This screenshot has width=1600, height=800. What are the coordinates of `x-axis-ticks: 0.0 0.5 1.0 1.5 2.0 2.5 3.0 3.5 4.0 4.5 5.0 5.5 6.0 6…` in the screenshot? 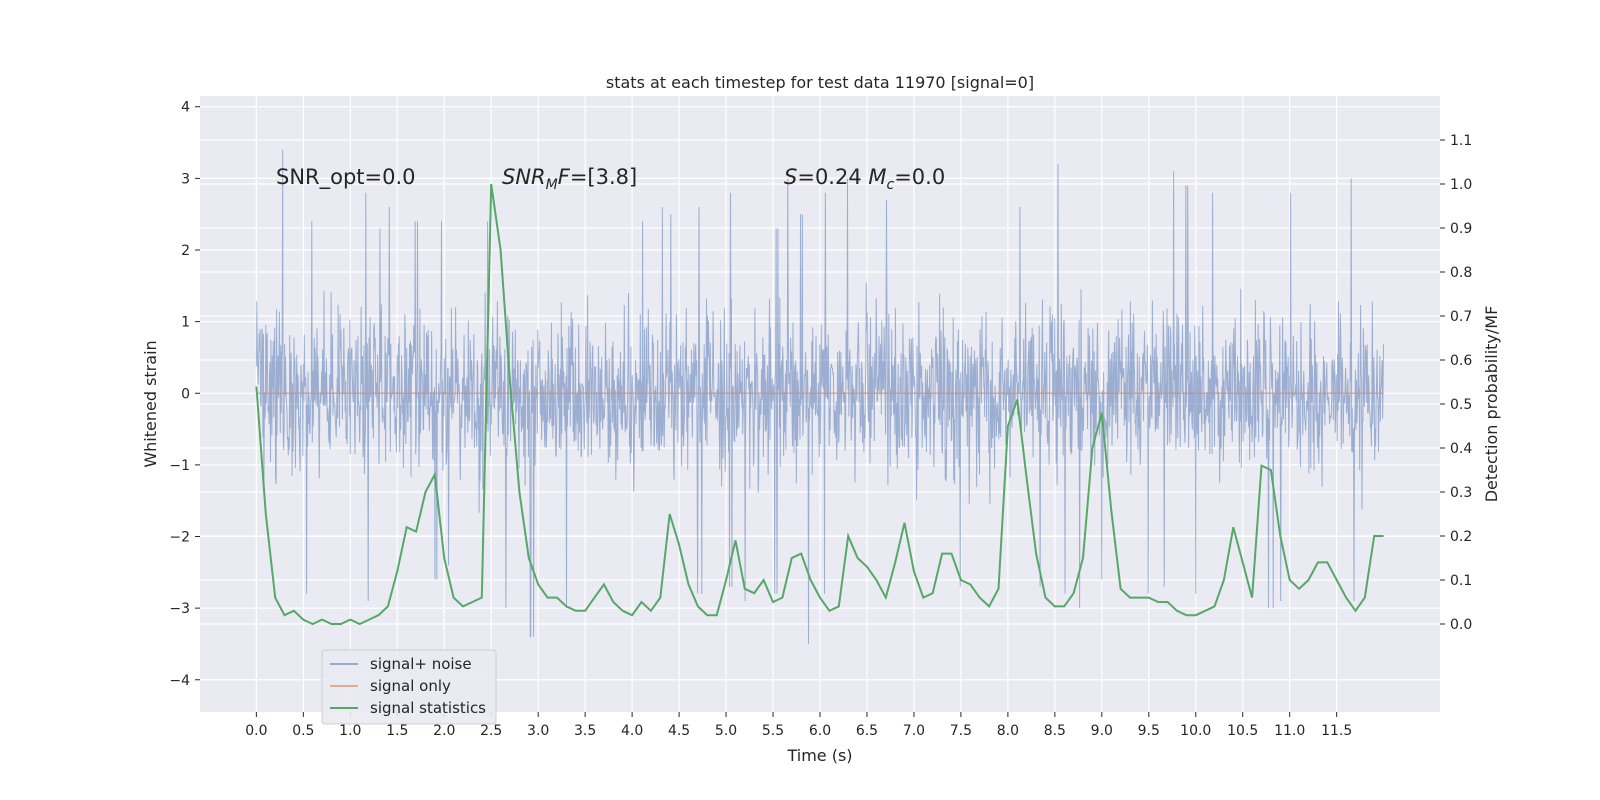 It's located at (798, 725).